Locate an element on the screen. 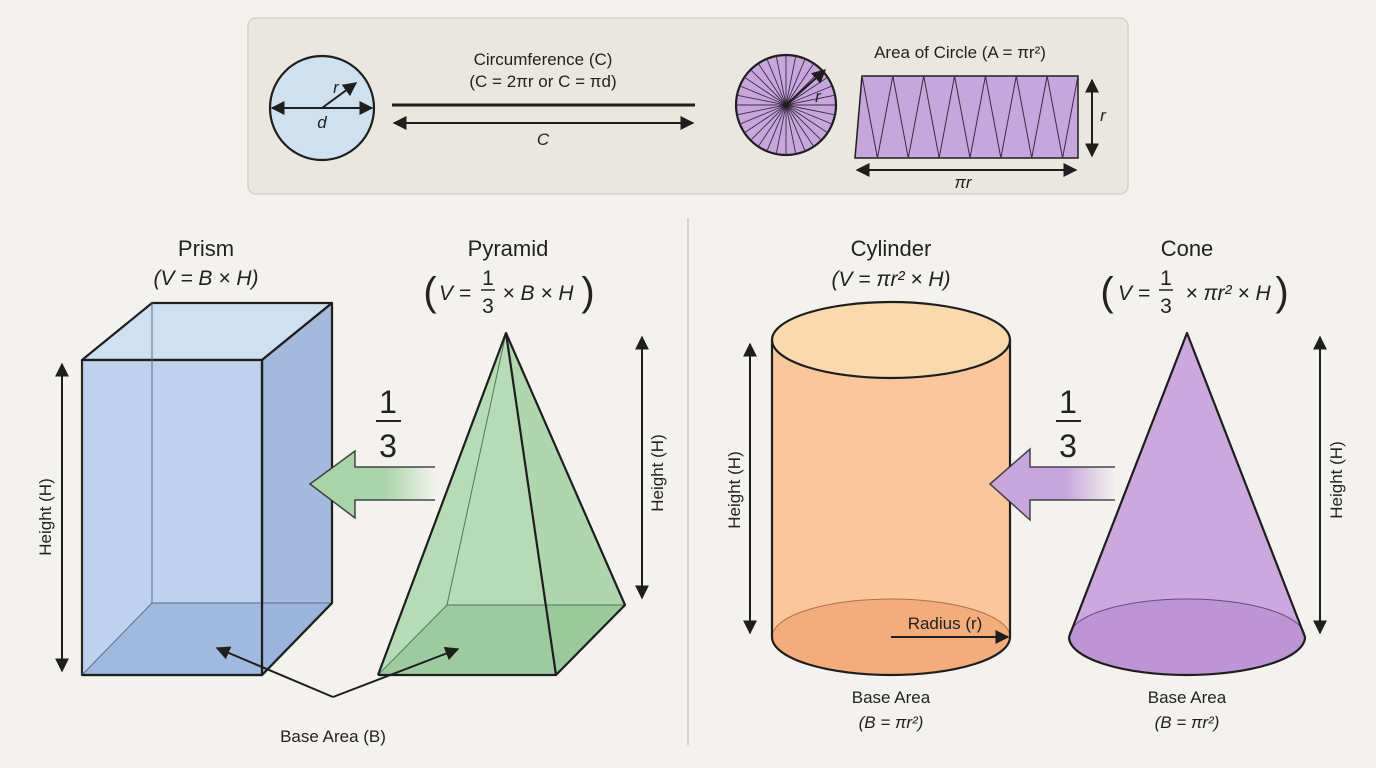 The image size is (1376, 768). circumference-title: Circumference (C) is located at coordinates (543, 59).